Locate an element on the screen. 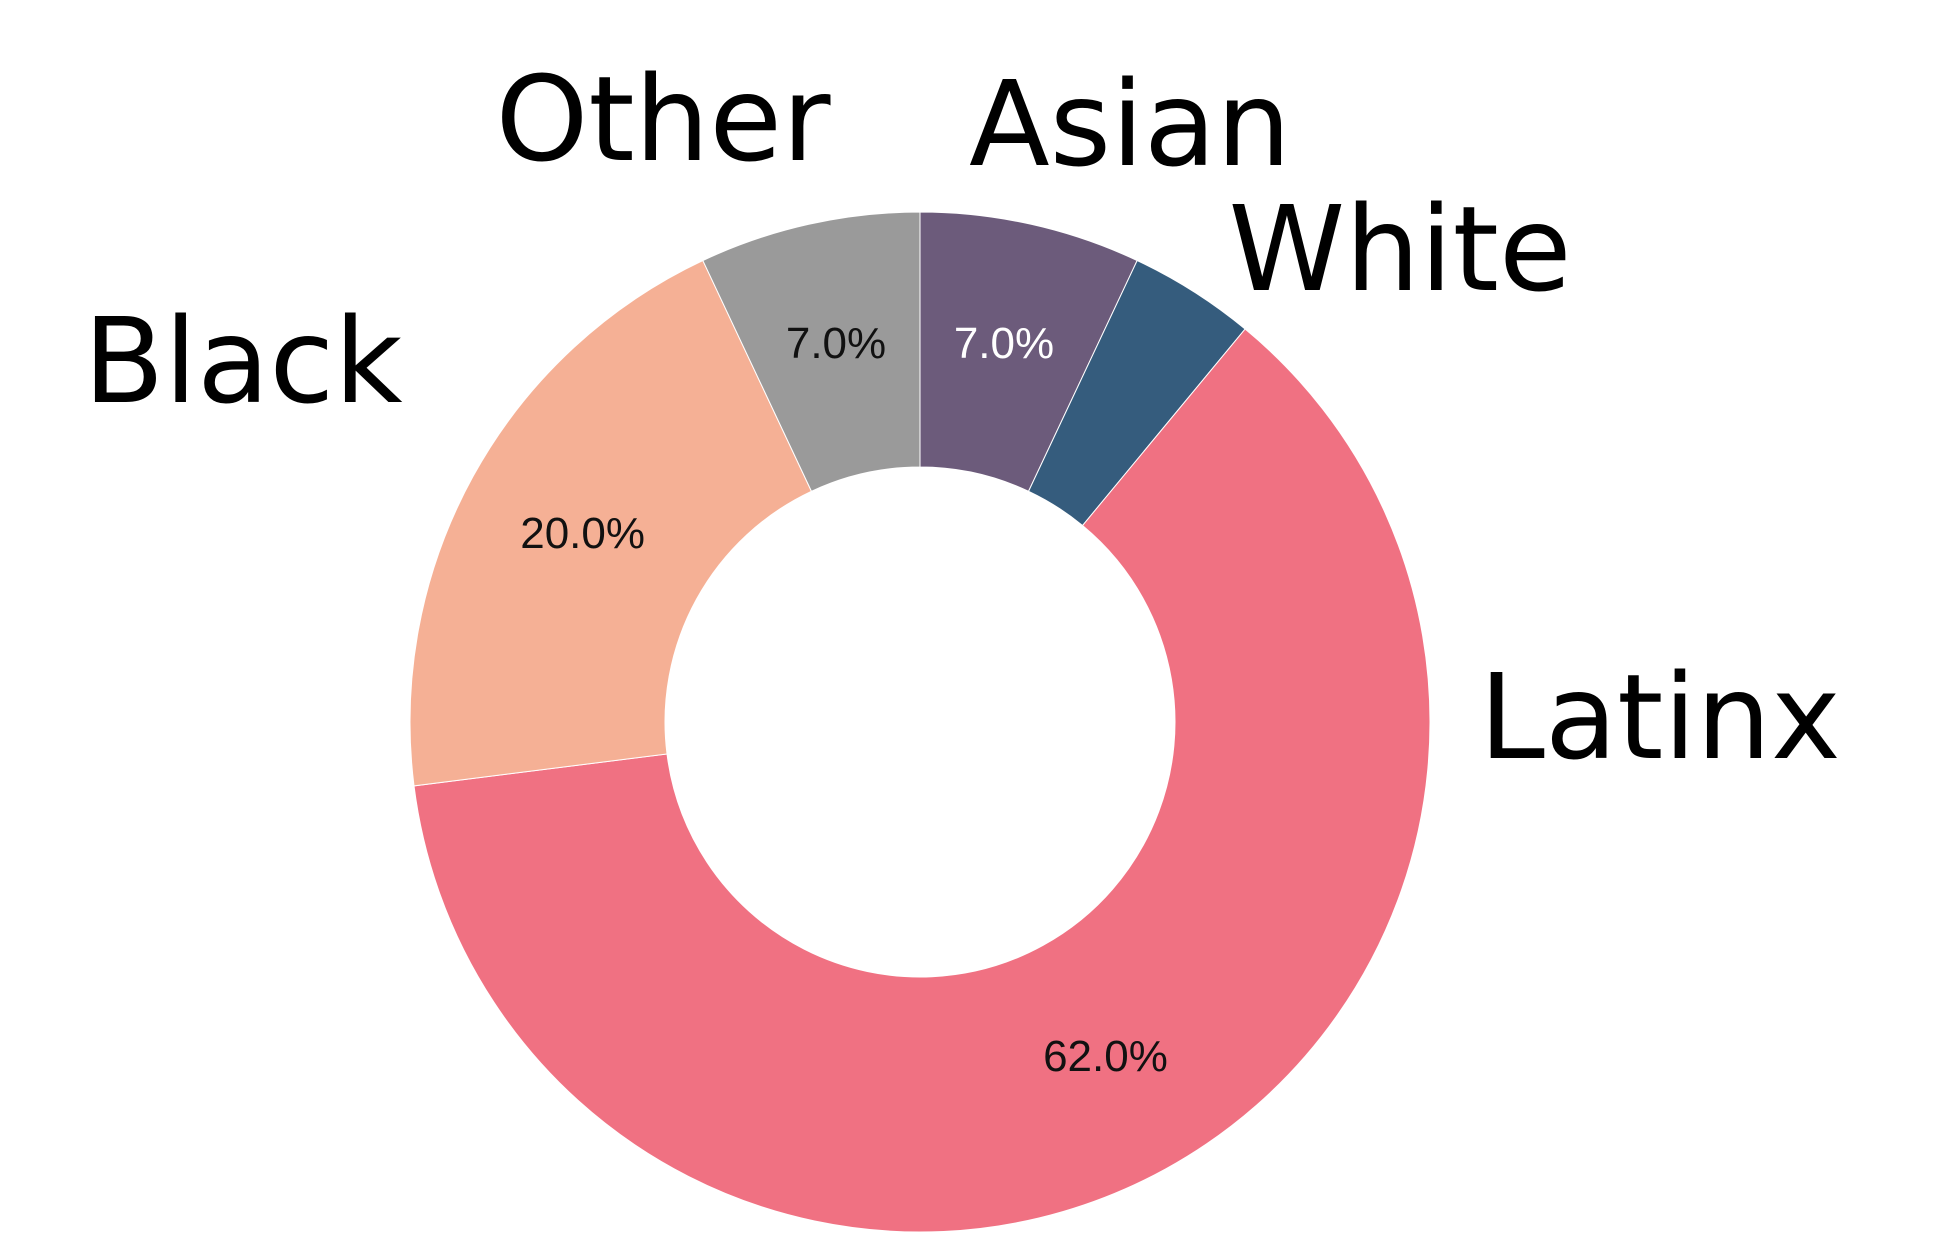  value-label-other: 7.0% is located at coordinates (836, 343).